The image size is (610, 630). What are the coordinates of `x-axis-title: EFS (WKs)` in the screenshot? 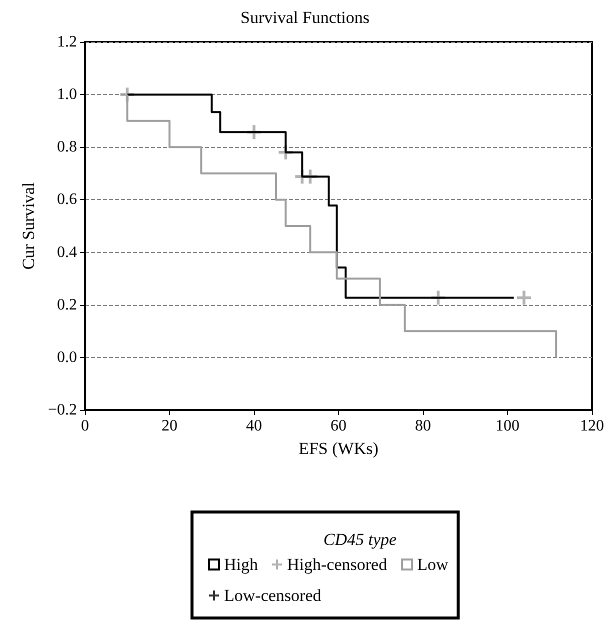 It's located at (338, 448).